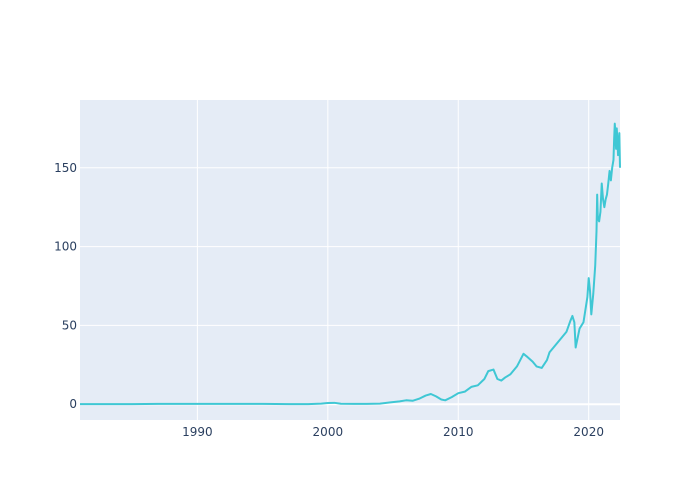  Describe the element at coordinates (73, 404) in the screenshot. I see `y-tick-label: 0` at that location.